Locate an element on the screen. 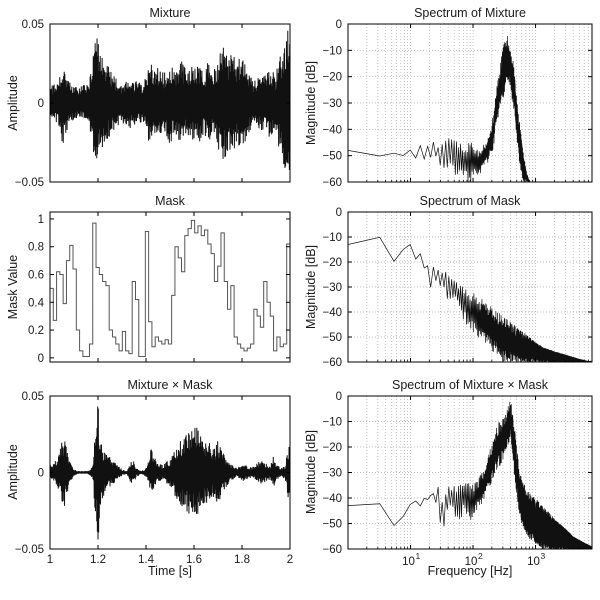 The image size is (600, 600). title-spectrum-of-mixture: Spectrum of Mixture is located at coordinates (470, 13).